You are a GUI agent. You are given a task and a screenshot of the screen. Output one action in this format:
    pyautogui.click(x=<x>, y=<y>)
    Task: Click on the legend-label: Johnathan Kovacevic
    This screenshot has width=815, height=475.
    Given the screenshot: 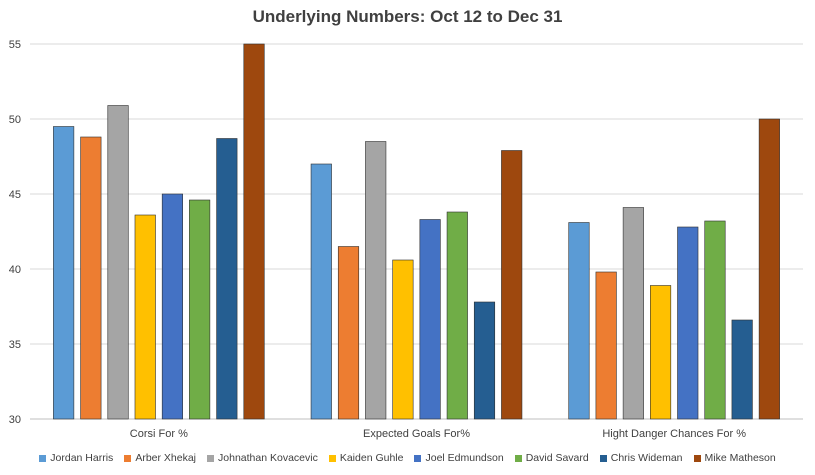 What is the action you would take?
    pyautogui.click(x=268, y=458)
    